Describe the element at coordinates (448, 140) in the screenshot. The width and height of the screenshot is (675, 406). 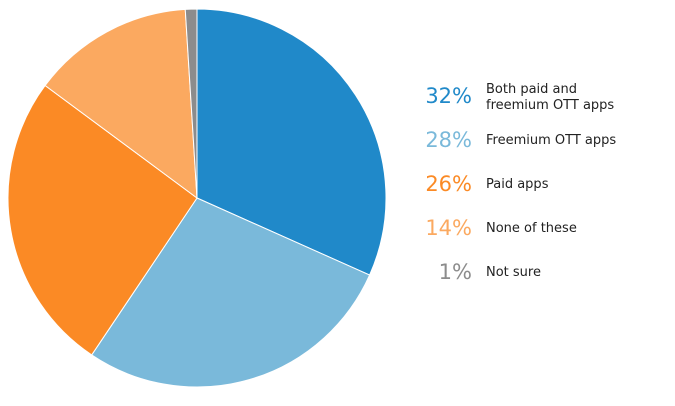
I see `legend-value-freemium: 28%` at that location.